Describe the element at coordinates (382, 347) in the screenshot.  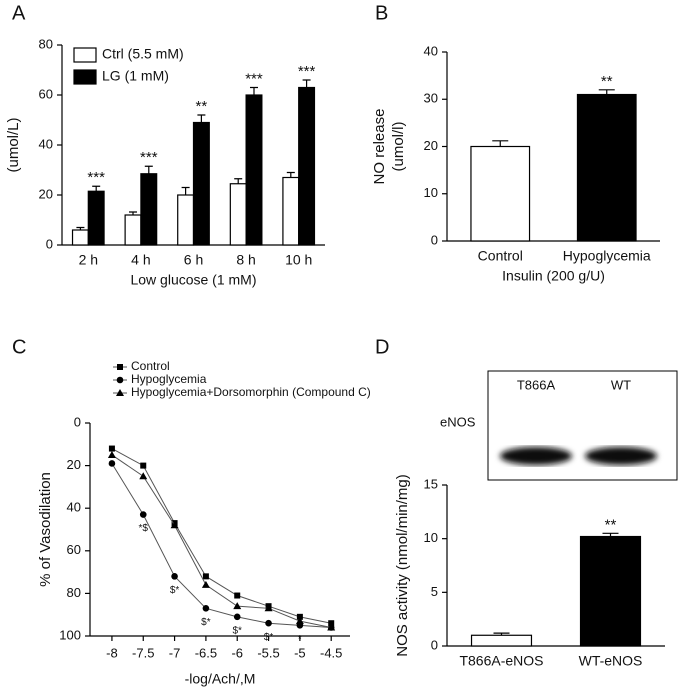
I see `panel-label: D` at that location.